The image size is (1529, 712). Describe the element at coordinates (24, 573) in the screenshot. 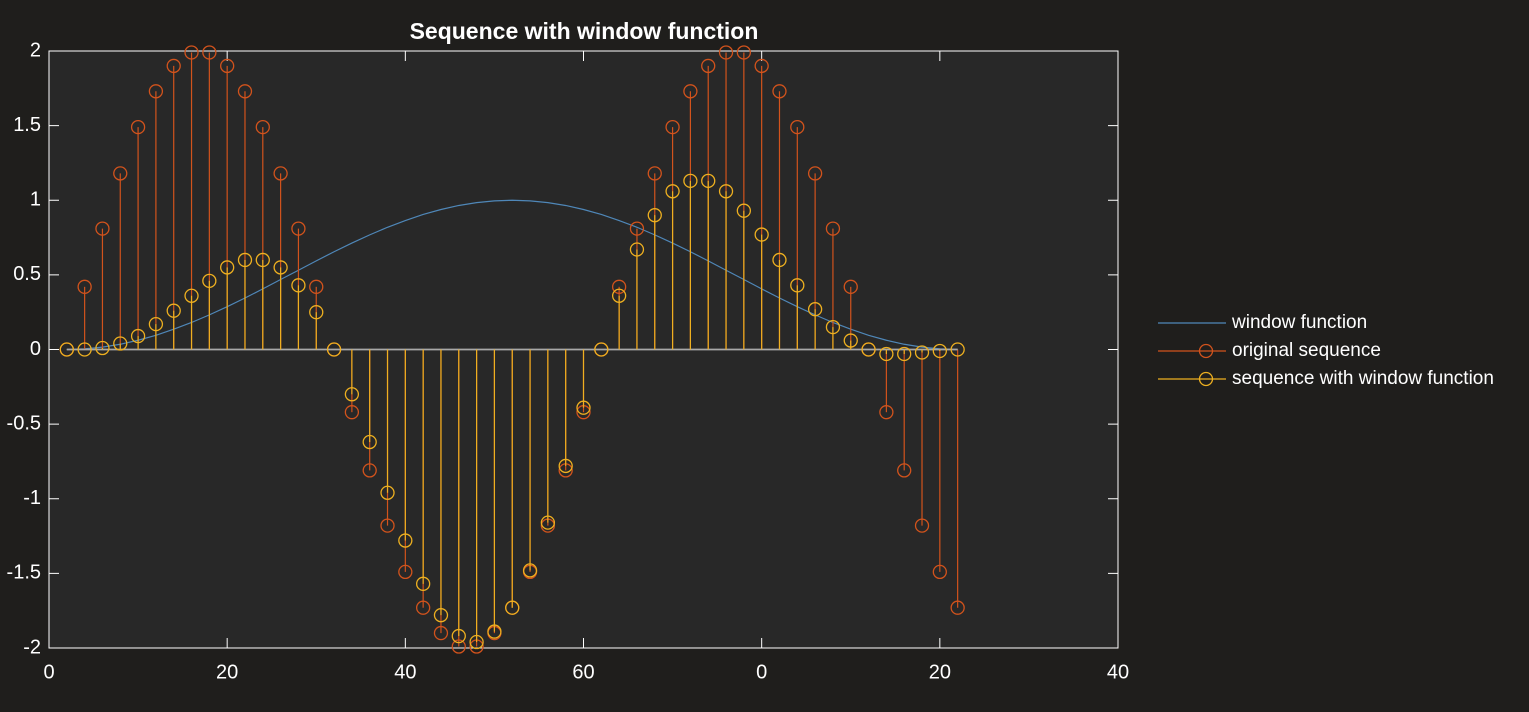

I see `y-tick-label: -1.5` at that location.